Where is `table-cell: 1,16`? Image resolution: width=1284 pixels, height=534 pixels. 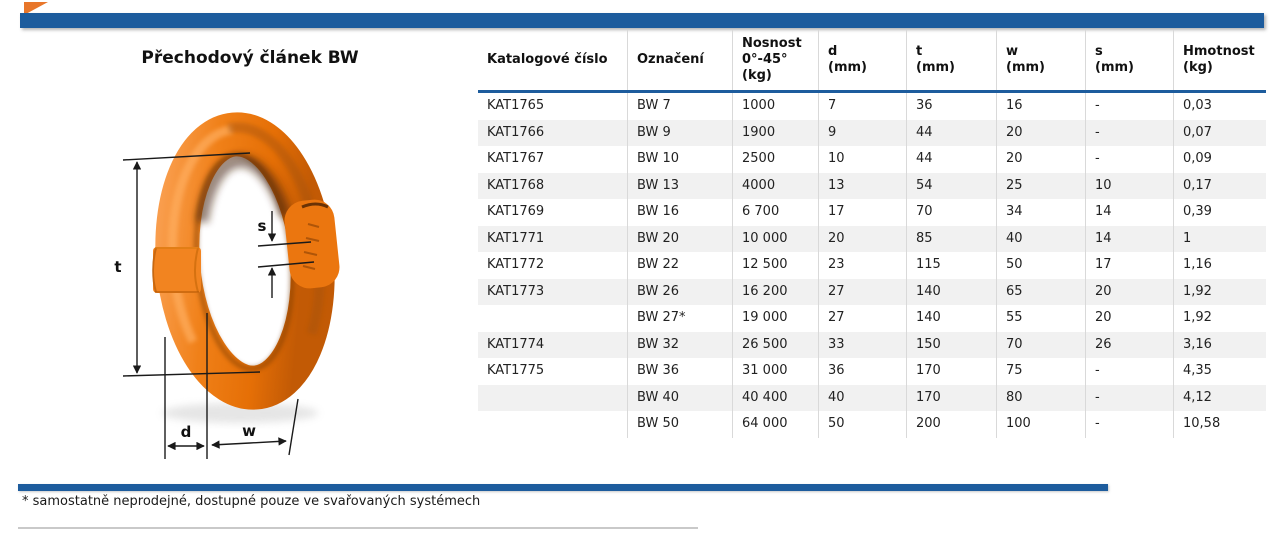
table-cell: 1,16 is located at coordinates (1219, 265).